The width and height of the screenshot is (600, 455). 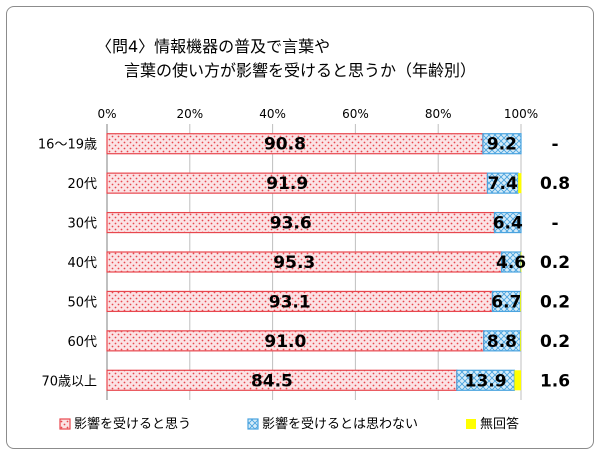 What do you see at coordinates (294, 263) in the screenshot?
I see `data-label: 95.3` at bounding box center [294, 263].